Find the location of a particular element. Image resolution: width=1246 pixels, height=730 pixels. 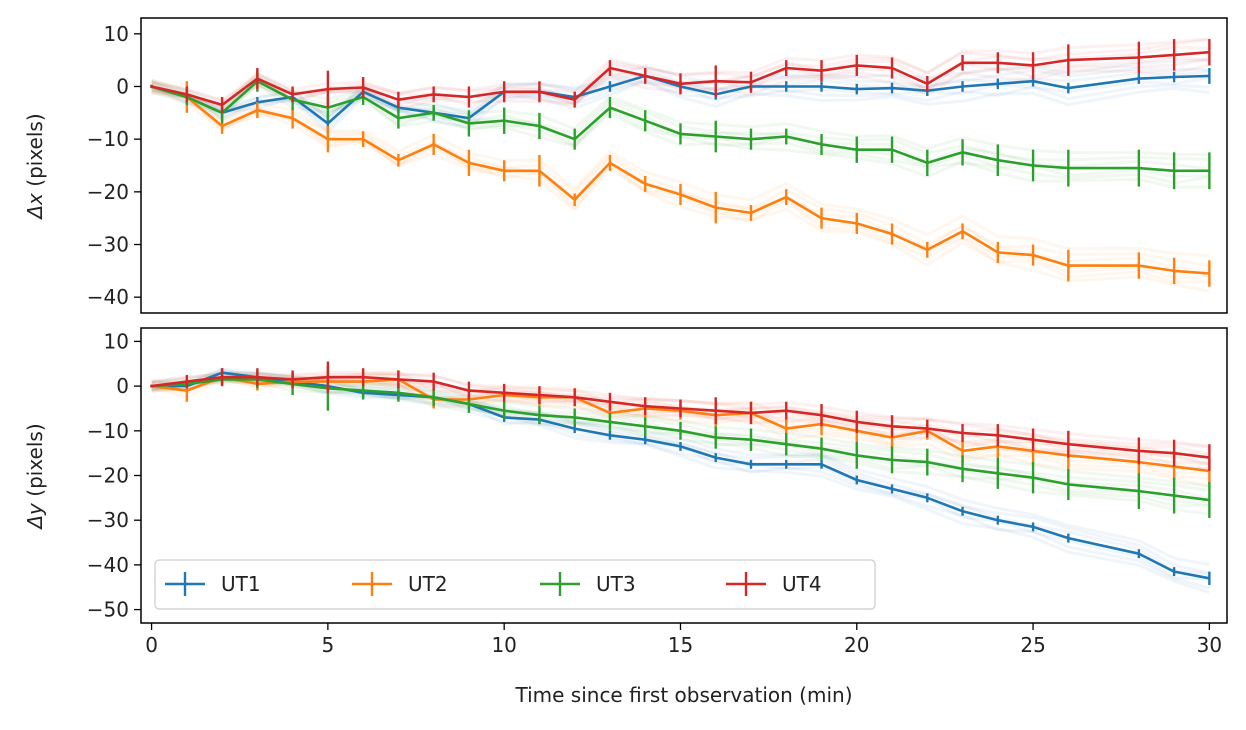

bottom-x-ticks: 0 5 10 15 20 25 30 is located at coordinates (683, 640).